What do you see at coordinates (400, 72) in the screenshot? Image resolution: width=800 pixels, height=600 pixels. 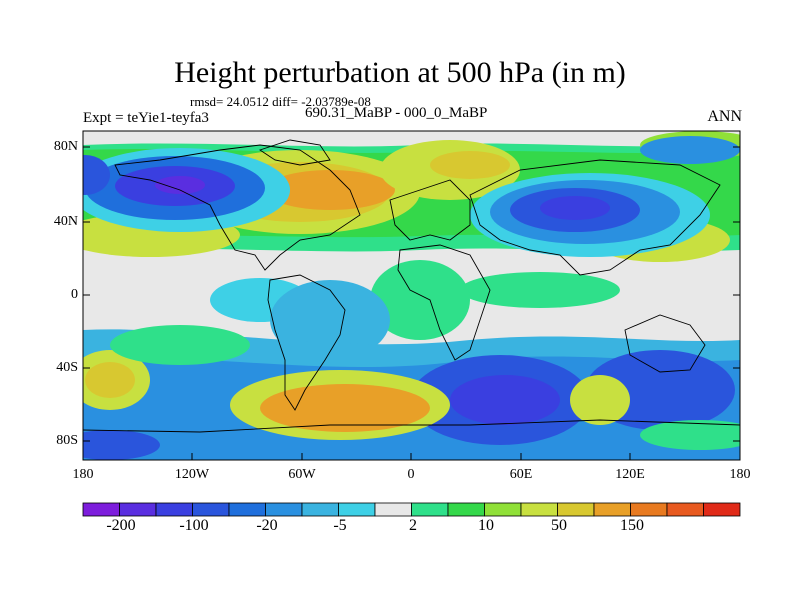 I see `map-title: Height perturbation at 500 hPa (in m)` at bounding box center [400, 72].